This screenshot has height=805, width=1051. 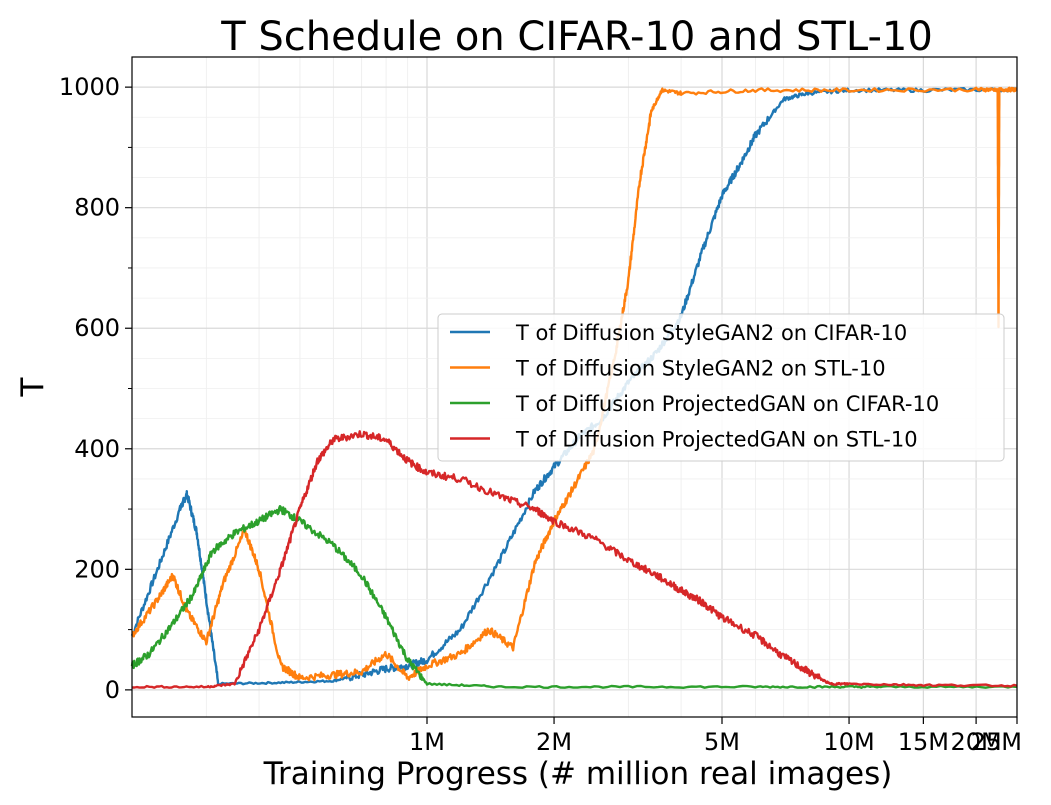 What do you see at coordinates (975, 742) in the screenshot?
I see `x-tick-label: 20M` at bounding box center [975, 742].